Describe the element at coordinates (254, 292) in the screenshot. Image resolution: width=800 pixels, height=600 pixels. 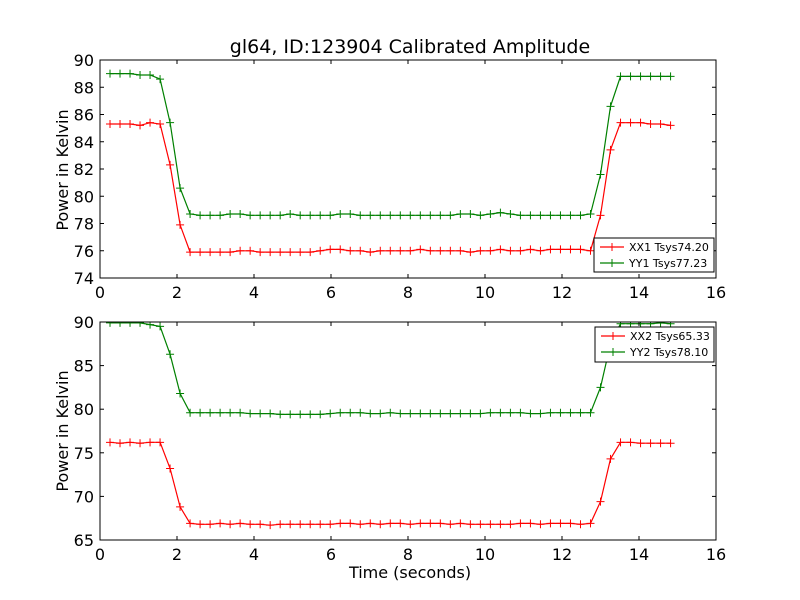
I see `top-x-tick-label: 4` at that location.